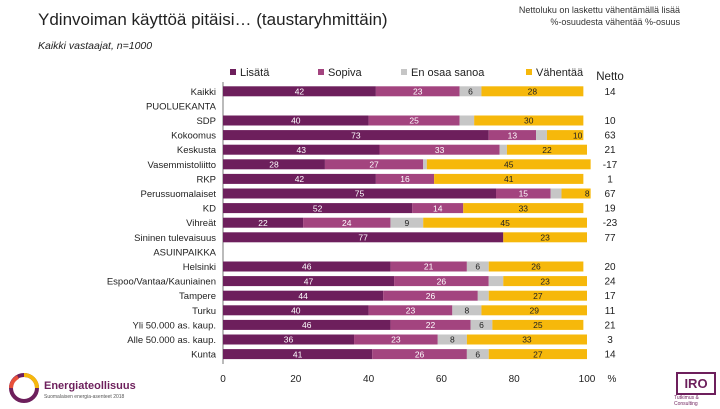  I want to click on row-label: Turku, so click(204, 311).